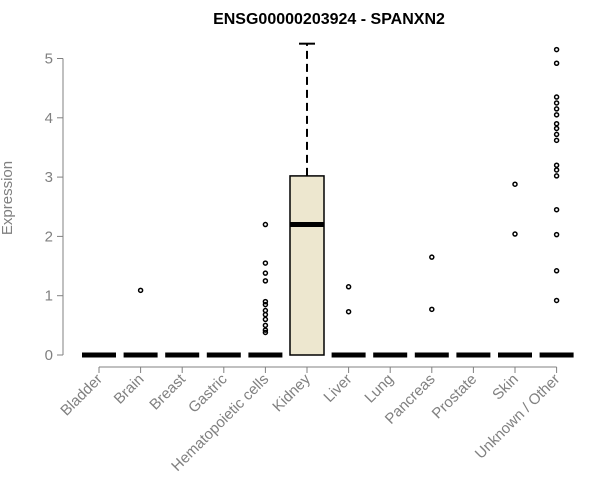 The image size is (600, 500). What do you see at coordinates (140, 322) in the screenshot?
I see `box-brain` at bounding box center [140, 322].